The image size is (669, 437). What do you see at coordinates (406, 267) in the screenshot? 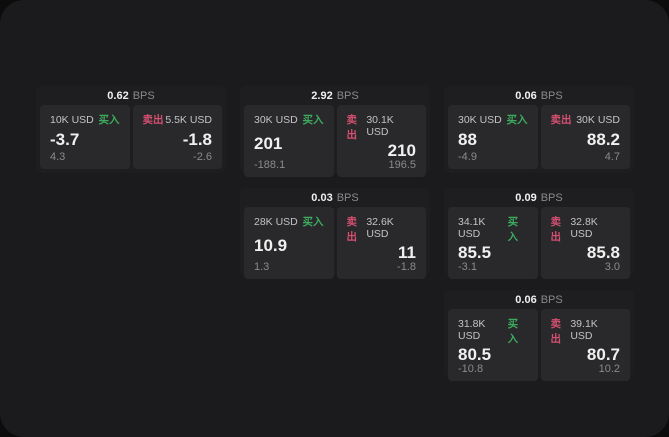
I see `sell-delta: -1.8` at bounding box center [406, 267].